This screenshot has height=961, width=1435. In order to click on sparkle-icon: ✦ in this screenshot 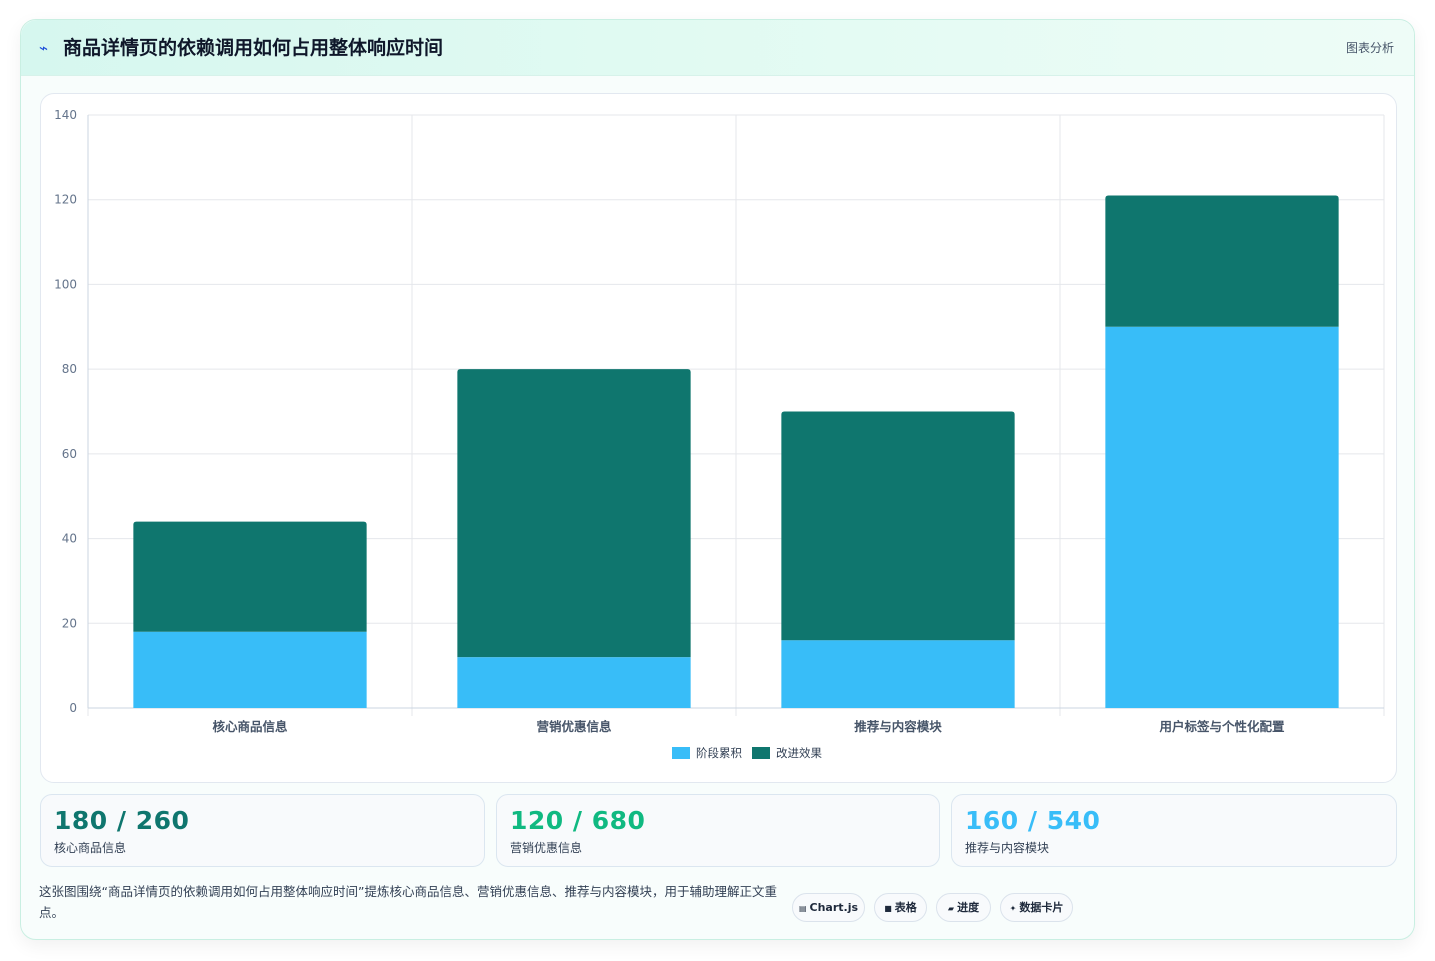, I will do `click(1013, 908)`.